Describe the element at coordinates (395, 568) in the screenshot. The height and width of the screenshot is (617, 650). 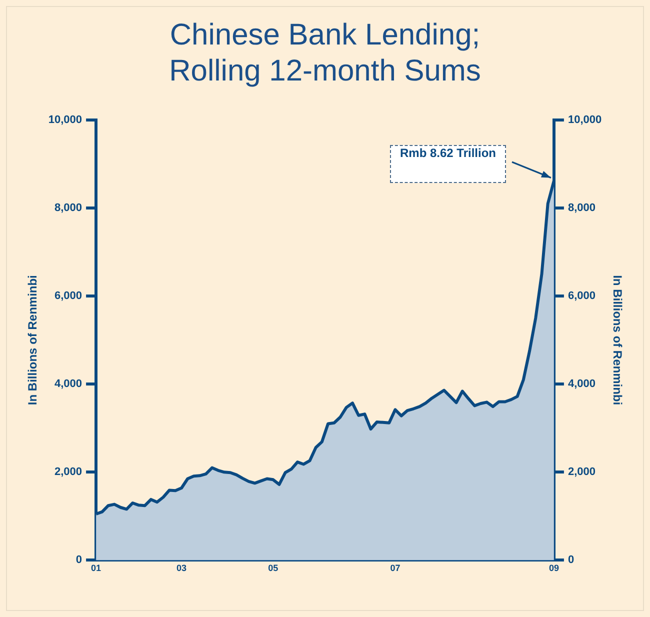
I see `x-tick-label: 07` at that location.